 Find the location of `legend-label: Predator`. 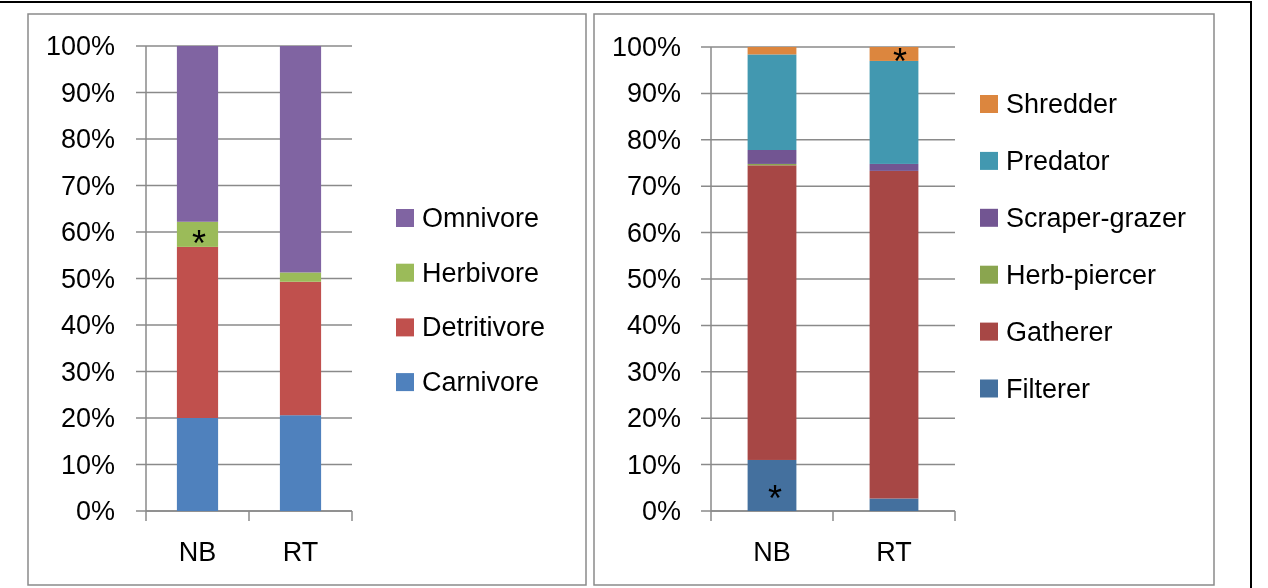

legend-label: Predator is located at coordinates (1058, 160).